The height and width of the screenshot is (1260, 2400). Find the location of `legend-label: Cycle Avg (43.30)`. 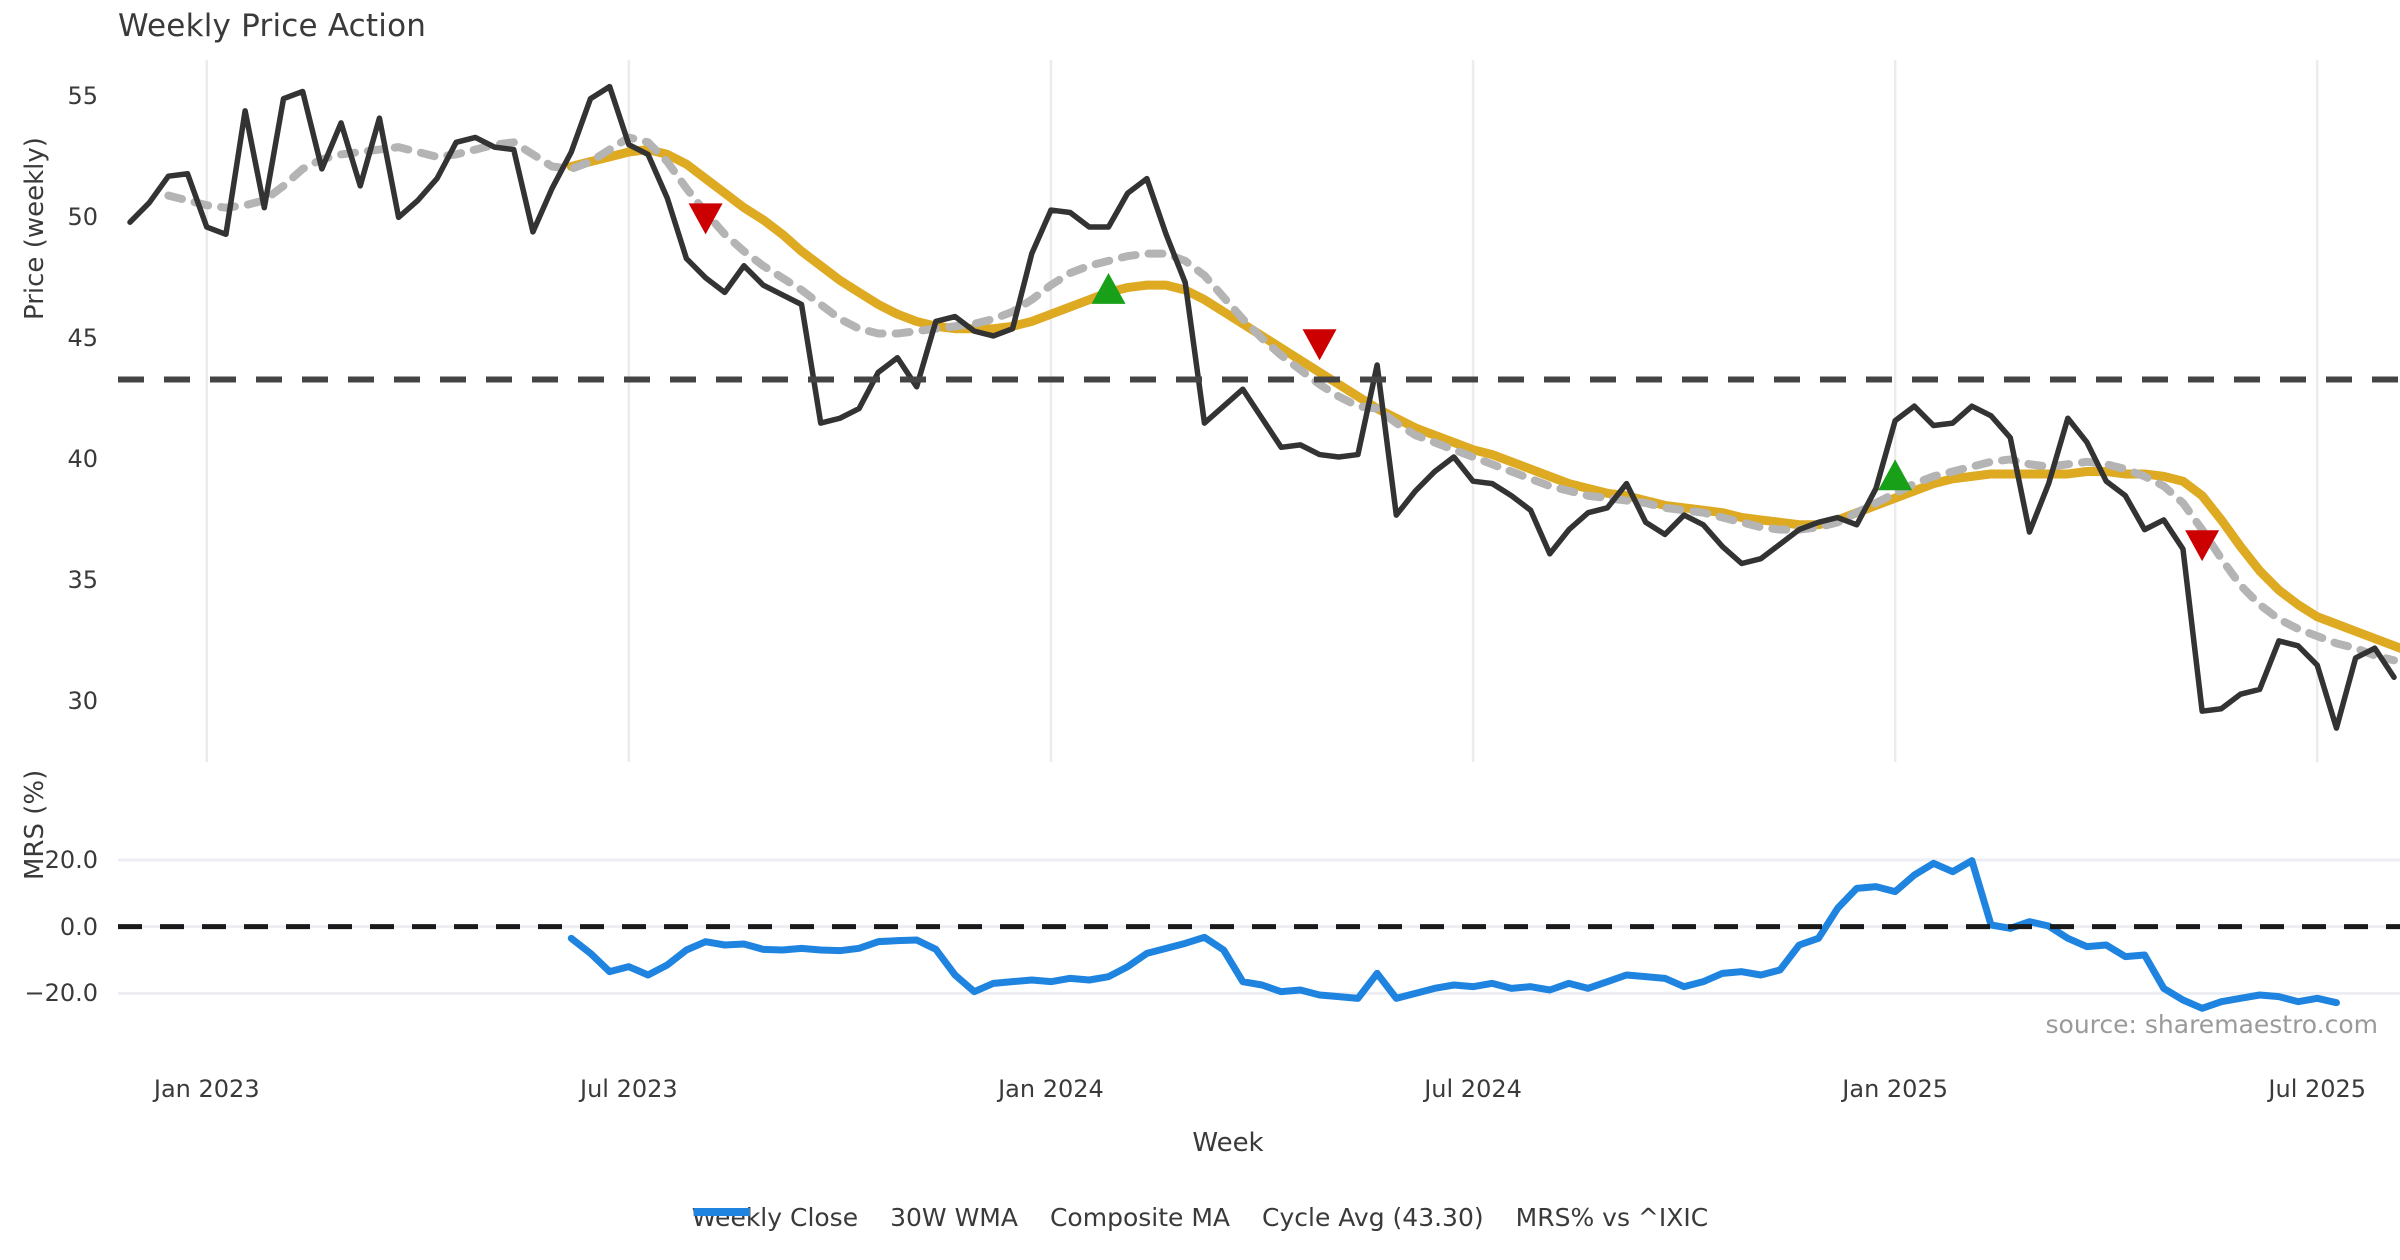

legend-label: Cycle Avg (43.30) is located at coordinates (1373, 1217).